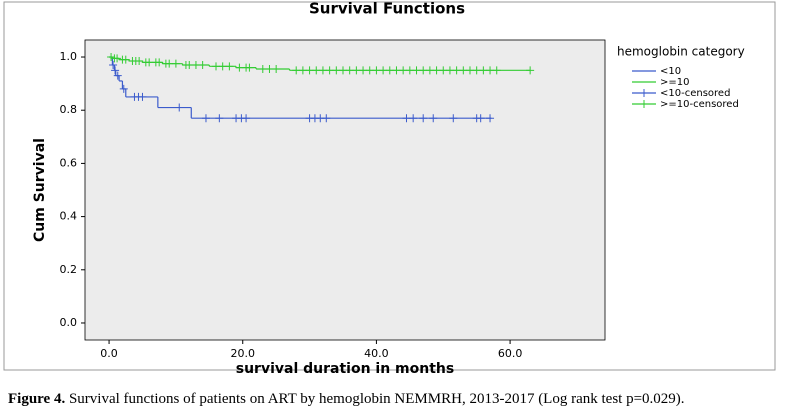 This screenshot has width=810, height=415. Describe the element at coordinates (695, 93) in the screenshot. I see `legend-label: <10-censored` at that location.